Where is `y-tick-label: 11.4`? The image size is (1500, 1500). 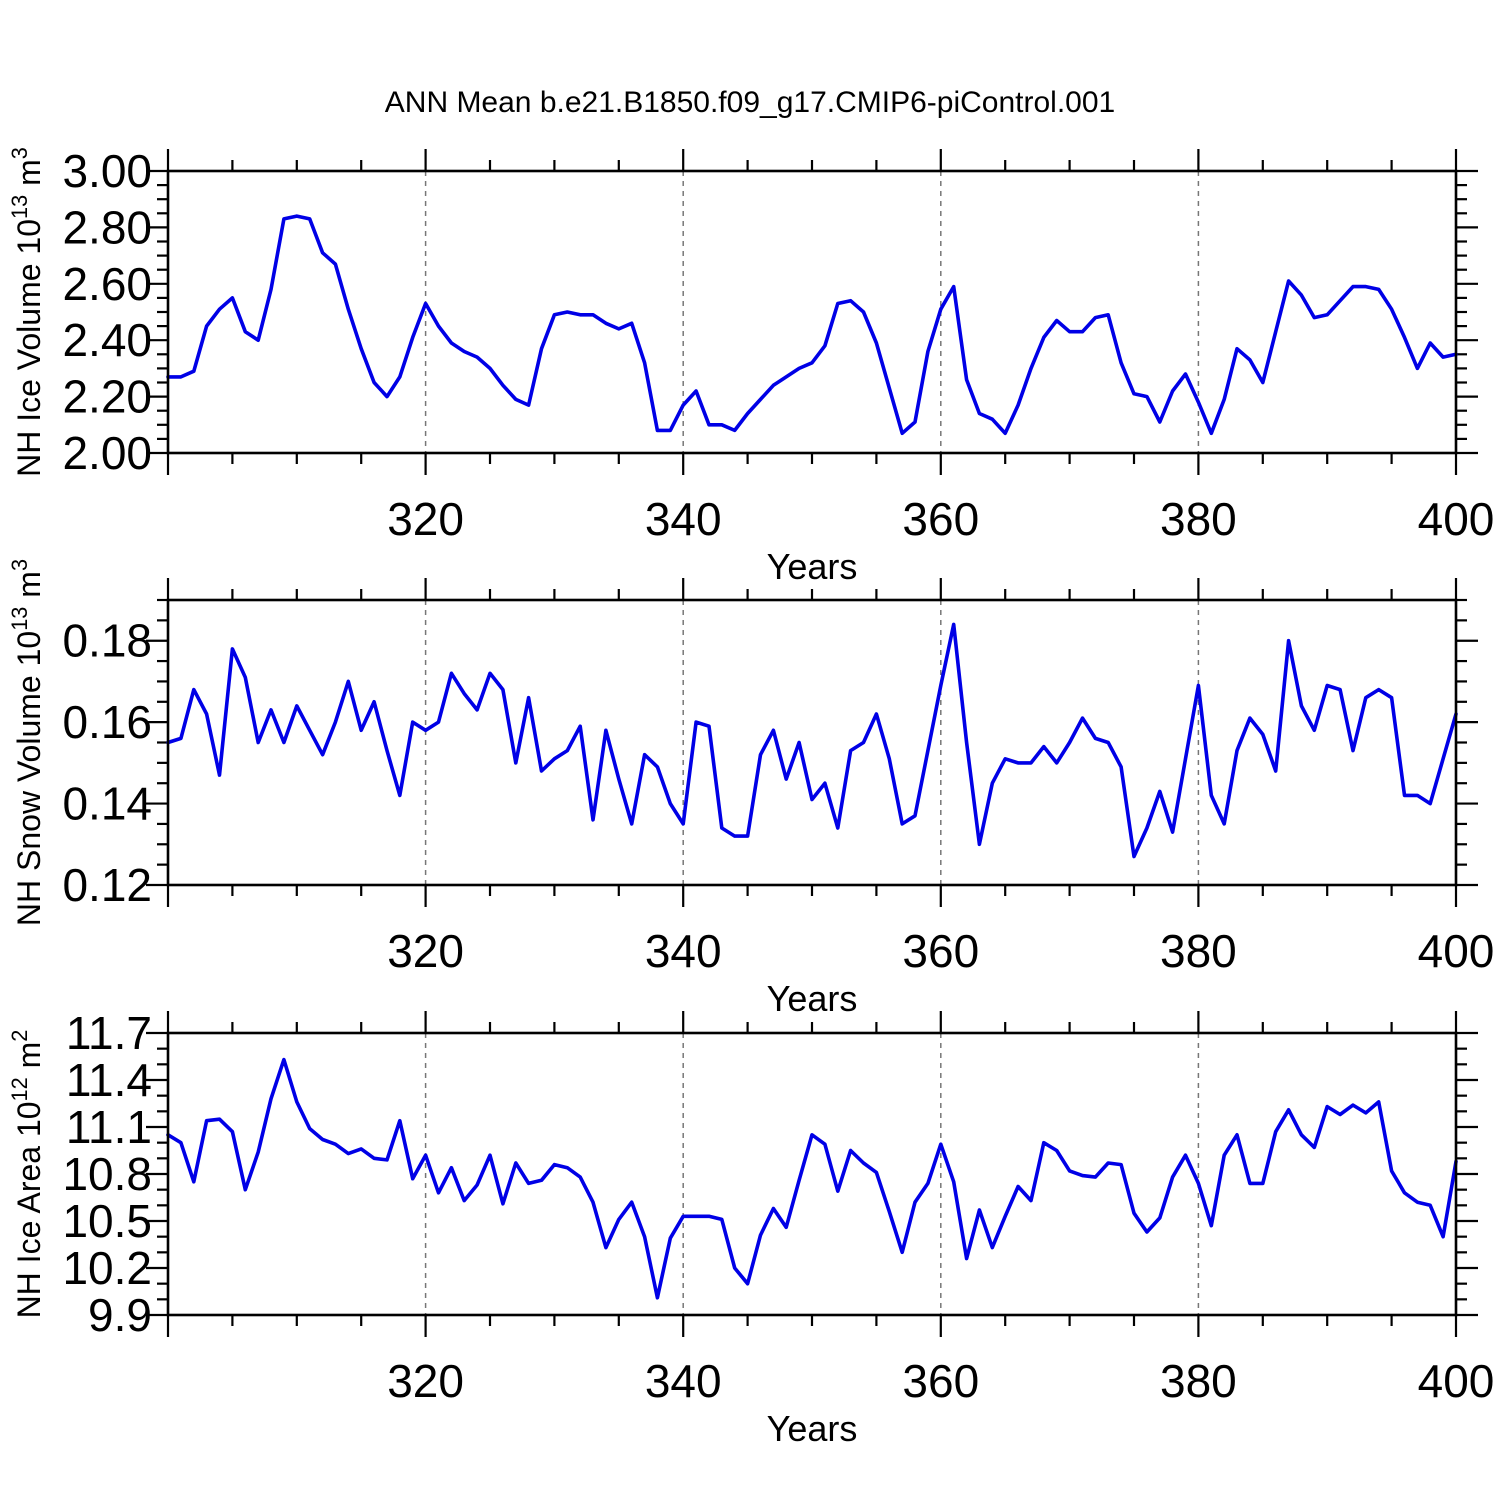 y-tick-label: 11.4 is located at coordinates (109, 1080).